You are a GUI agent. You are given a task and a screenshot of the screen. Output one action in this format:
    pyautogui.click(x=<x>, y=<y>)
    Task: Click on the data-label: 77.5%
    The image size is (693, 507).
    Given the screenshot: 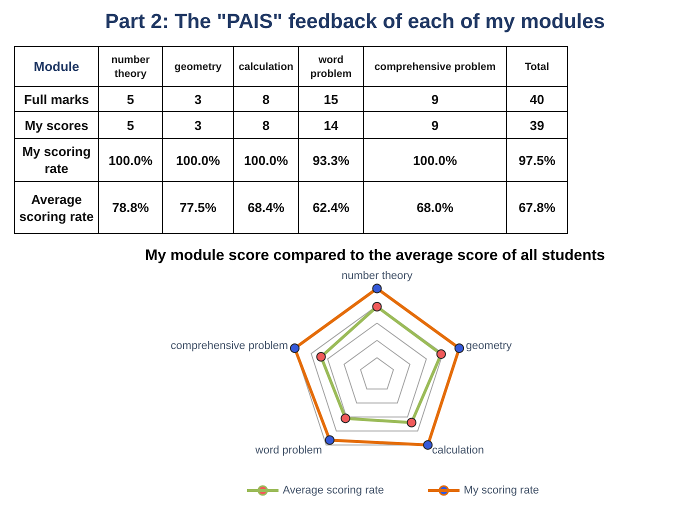 What is the action you would take?
    pyautogui.click(x=198, y=207)
    